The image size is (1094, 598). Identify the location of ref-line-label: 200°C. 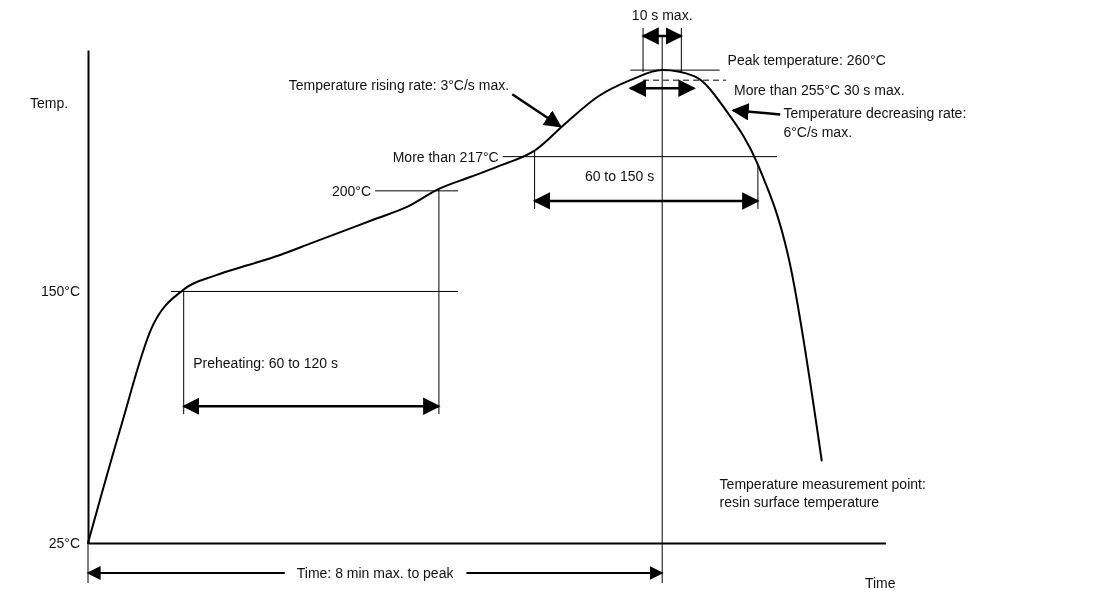
(352, 190).